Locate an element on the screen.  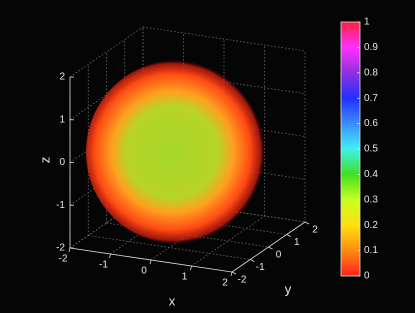
colorbar-tick-label: 0.8 is located at coordinates (371, 72).